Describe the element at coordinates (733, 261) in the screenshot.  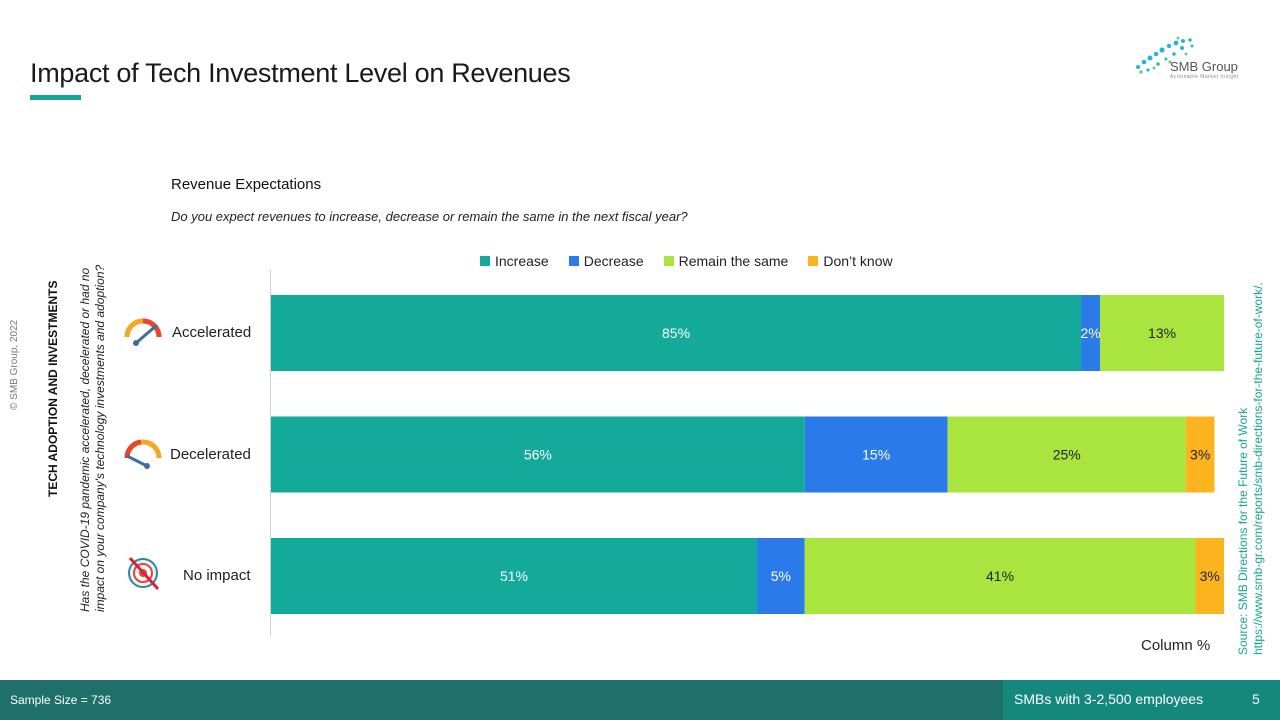
I see `legend-label: Remain the same` at that location.